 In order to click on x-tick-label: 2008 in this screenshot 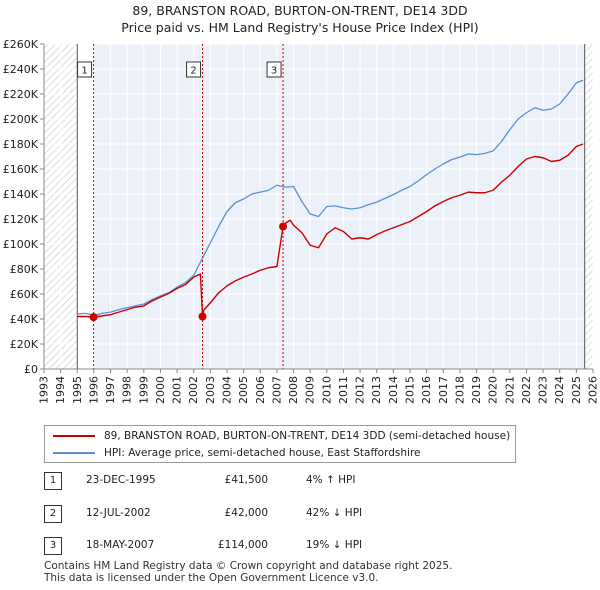, I will do `click(293, 390)`.